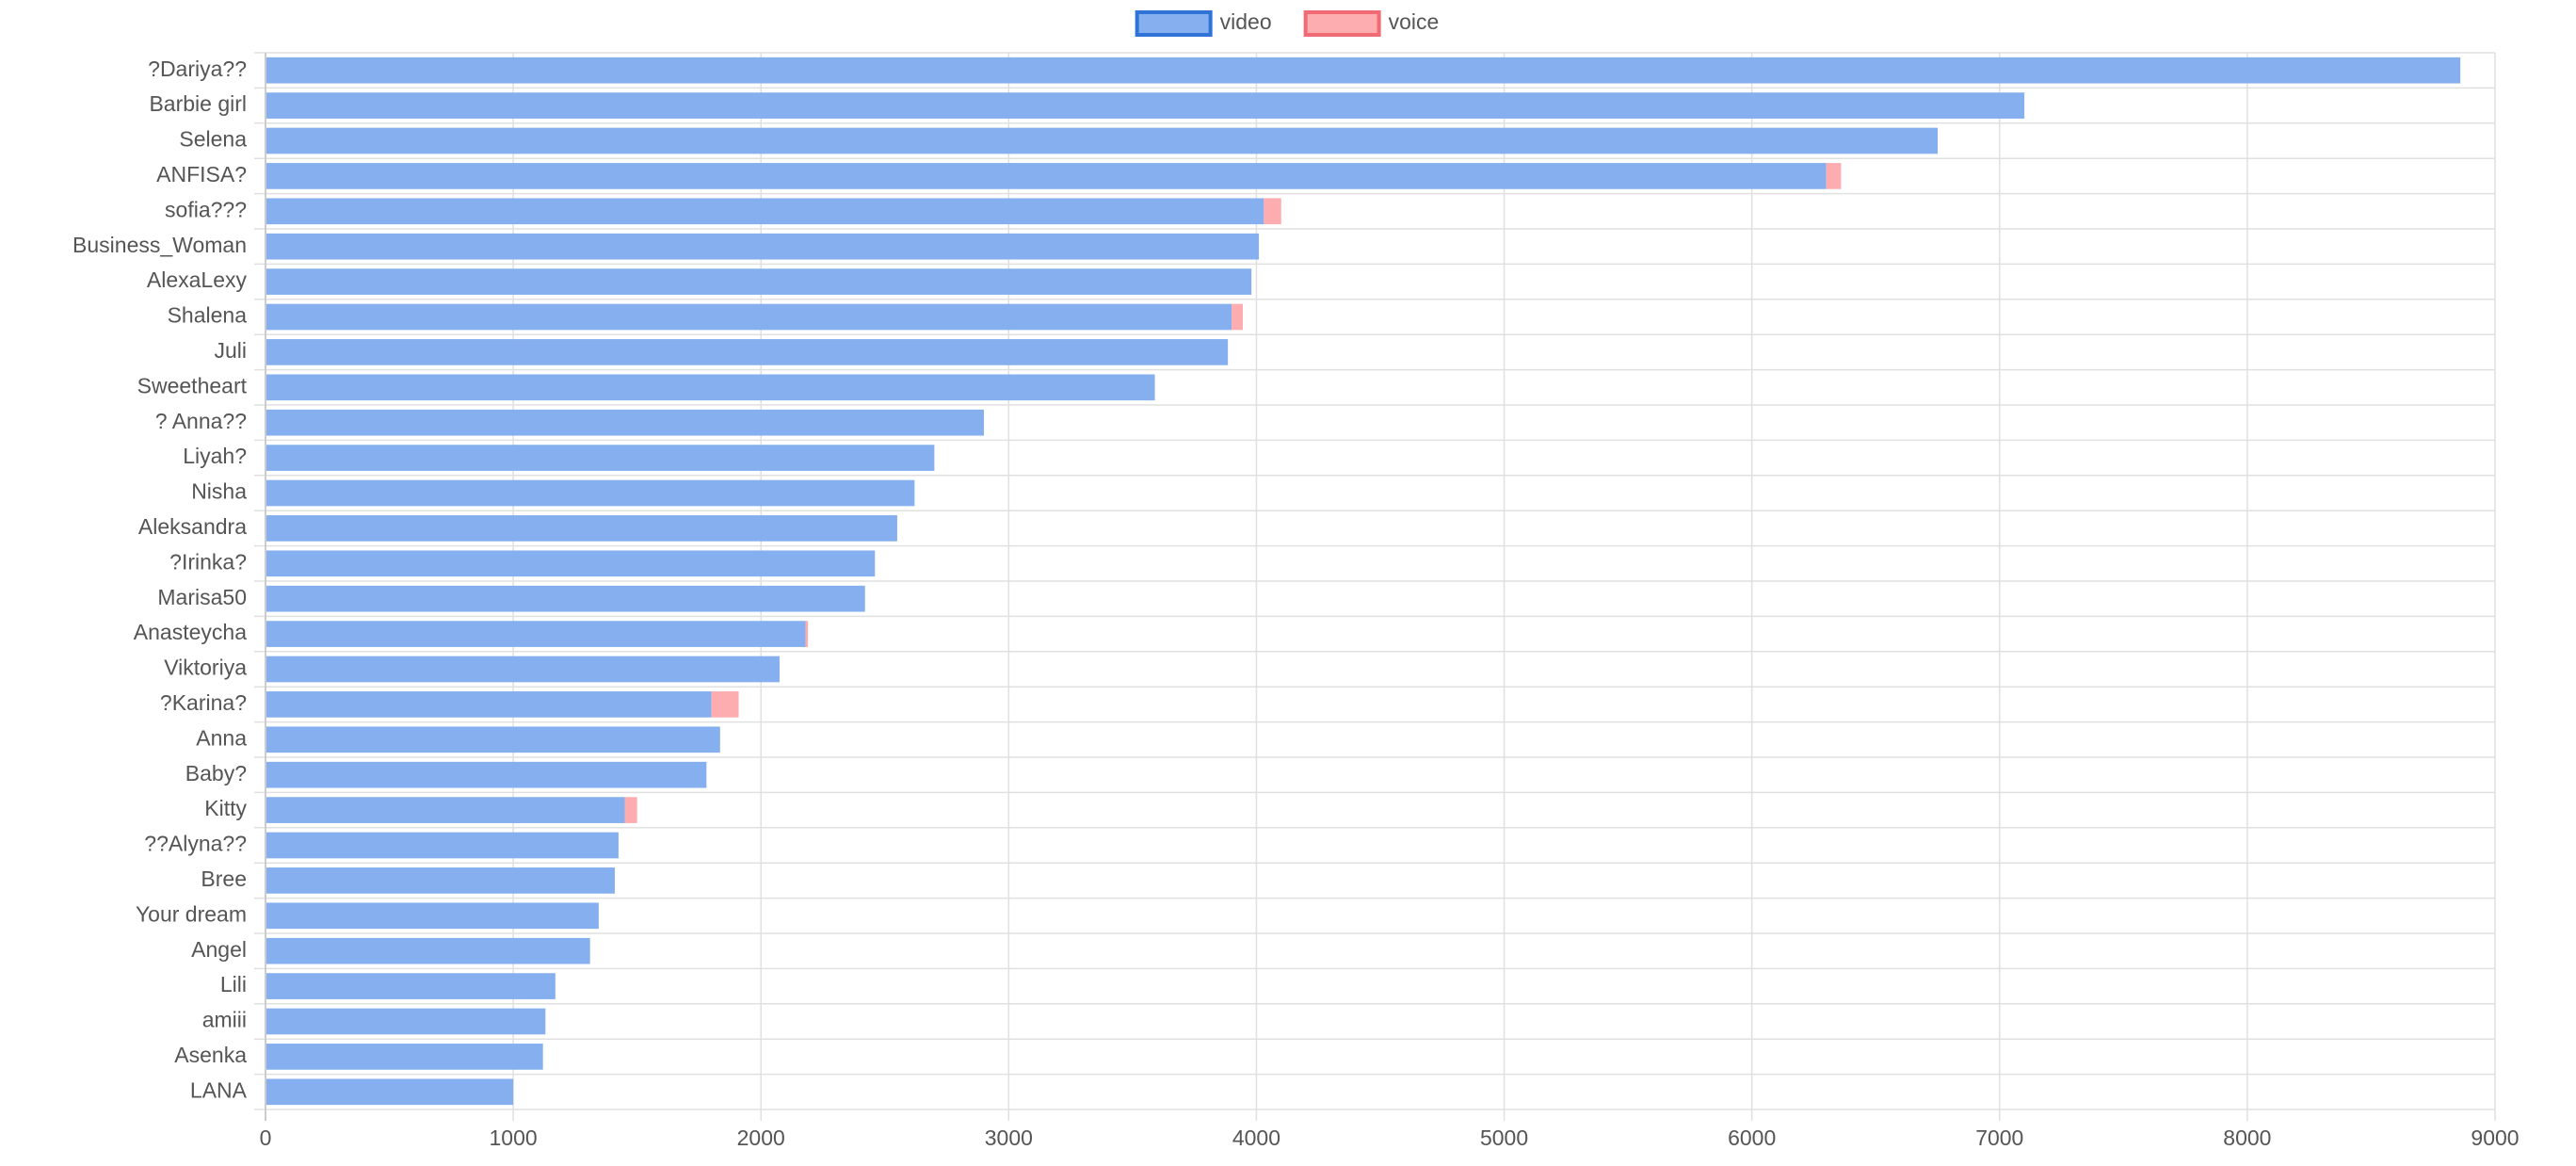  What do you see at coordinates (192, 526) in the screenshot?
I see `y-tick-label: Aleksandra` at bounding box center [192, 526].